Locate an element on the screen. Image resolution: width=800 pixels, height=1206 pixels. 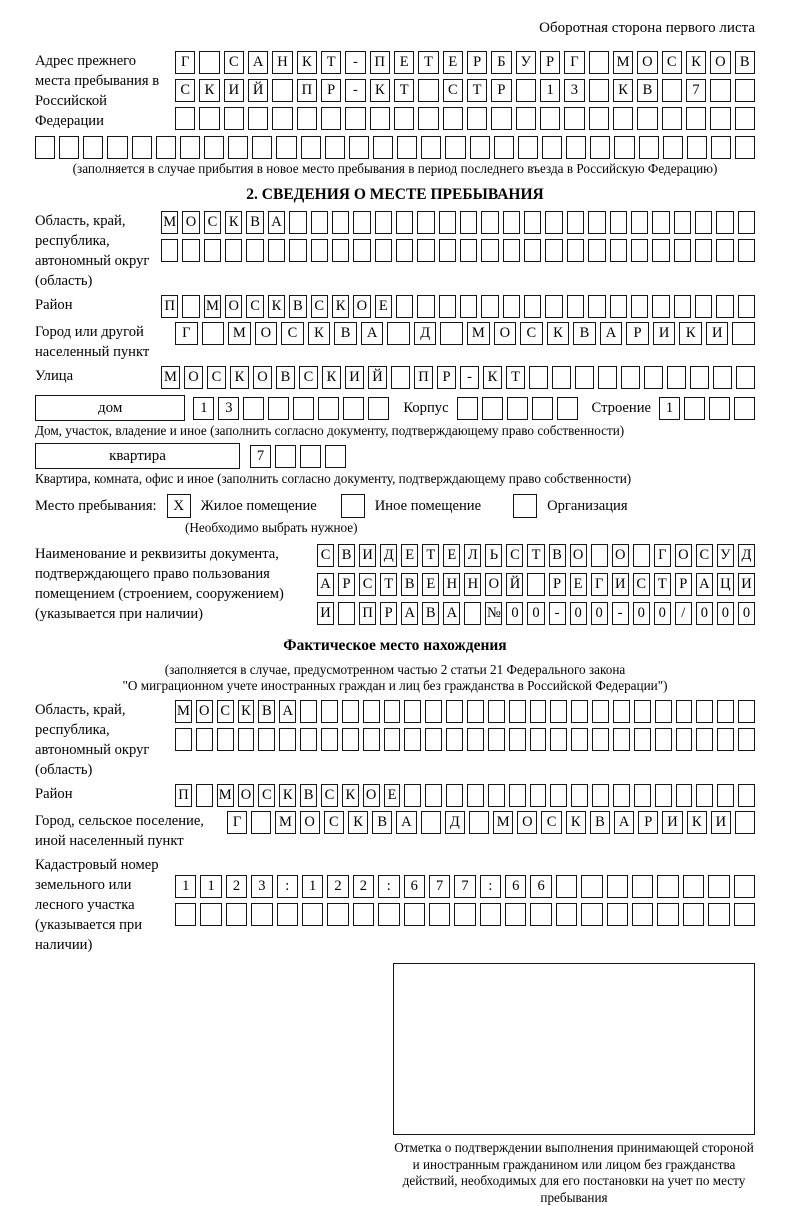
char-cell: Т is located at coordinates (662, 584).